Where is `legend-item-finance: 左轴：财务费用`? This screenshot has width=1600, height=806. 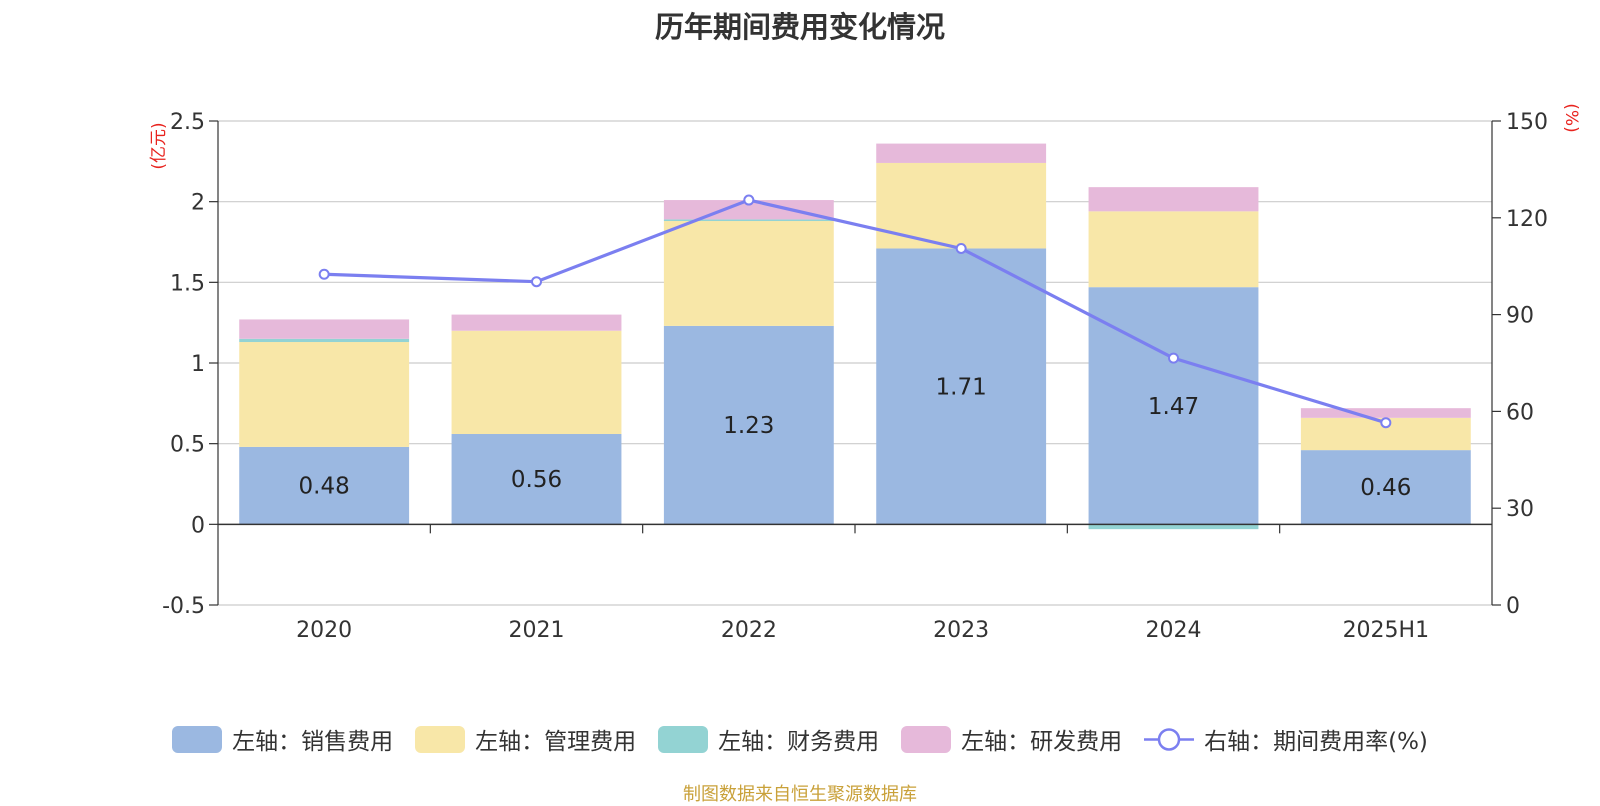
legend-item-finance: 左轴：财务费用 is located at coordinates (768, 739).